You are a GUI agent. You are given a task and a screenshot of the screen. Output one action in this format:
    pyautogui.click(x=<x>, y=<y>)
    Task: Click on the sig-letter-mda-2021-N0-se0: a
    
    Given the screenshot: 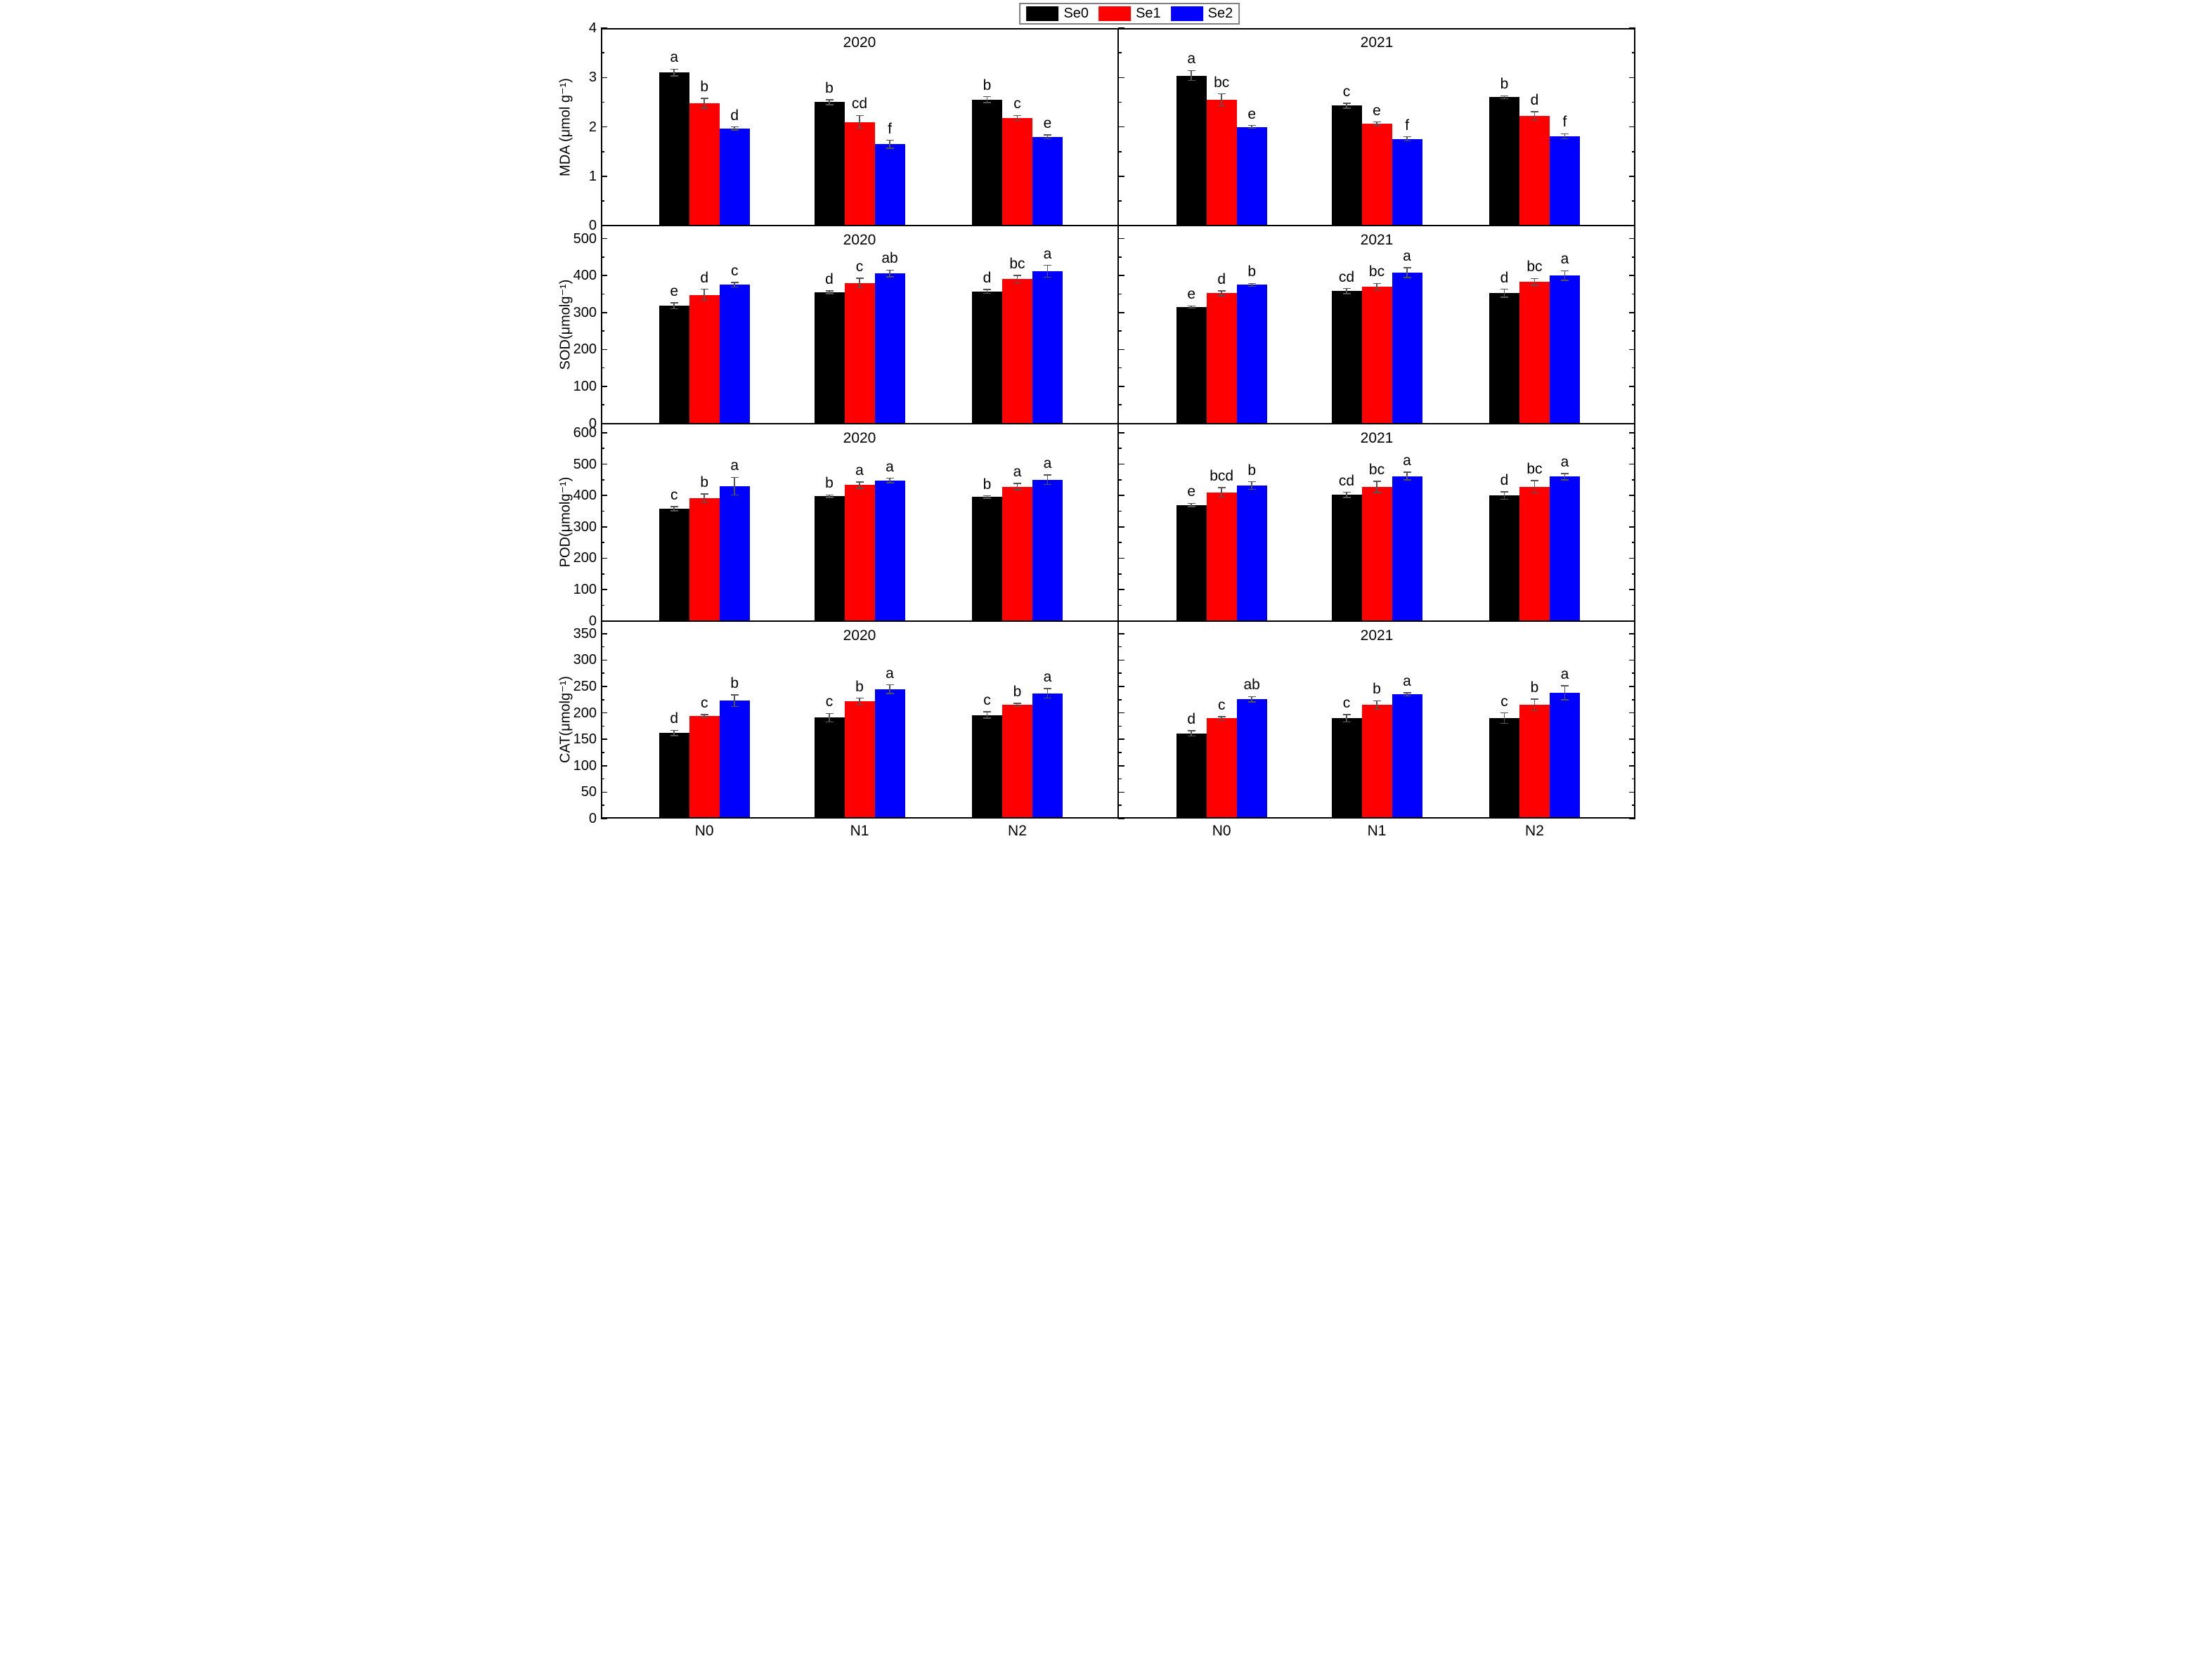 What is the action you would take?
    pyautogui.click(x=1191, y=59)
    